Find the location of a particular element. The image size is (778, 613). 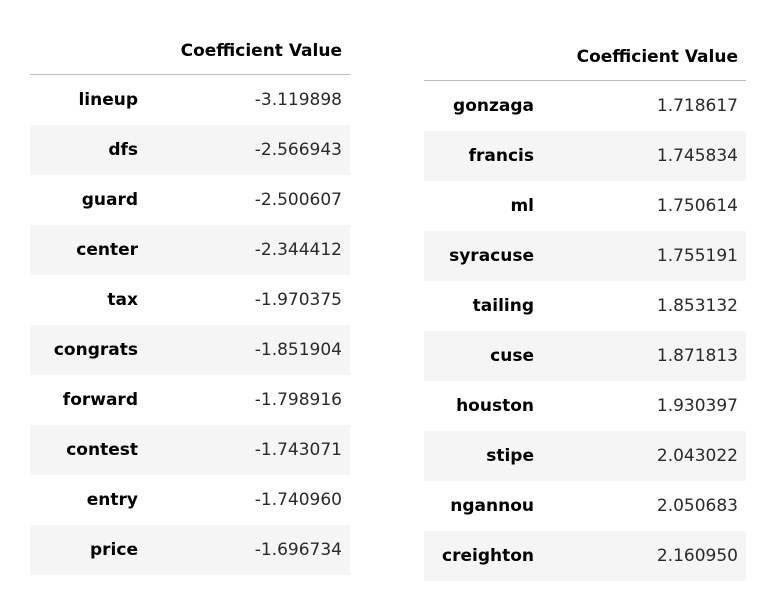

row-term: syracuse is located at coordinates (491, 256).